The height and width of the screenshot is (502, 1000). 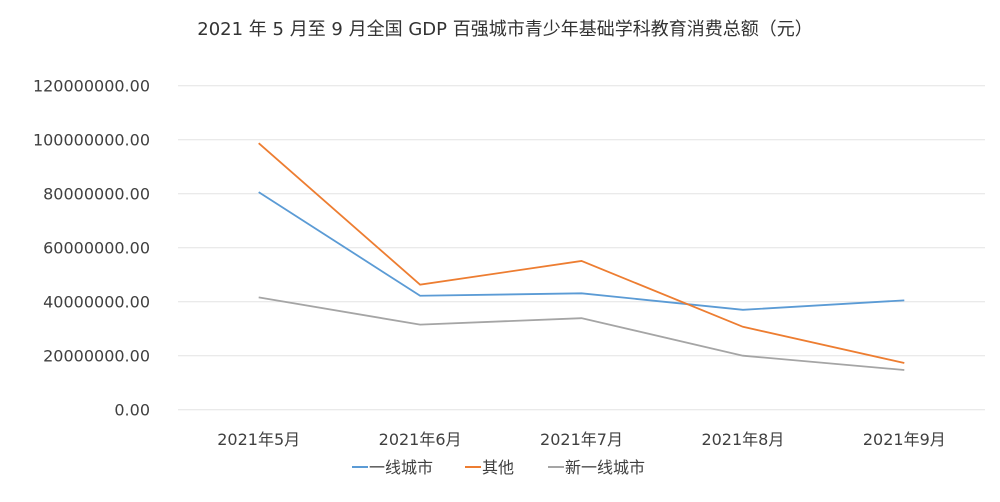 I want to click on y-tick-label: 40000000.00, so click(x=96, y=302).